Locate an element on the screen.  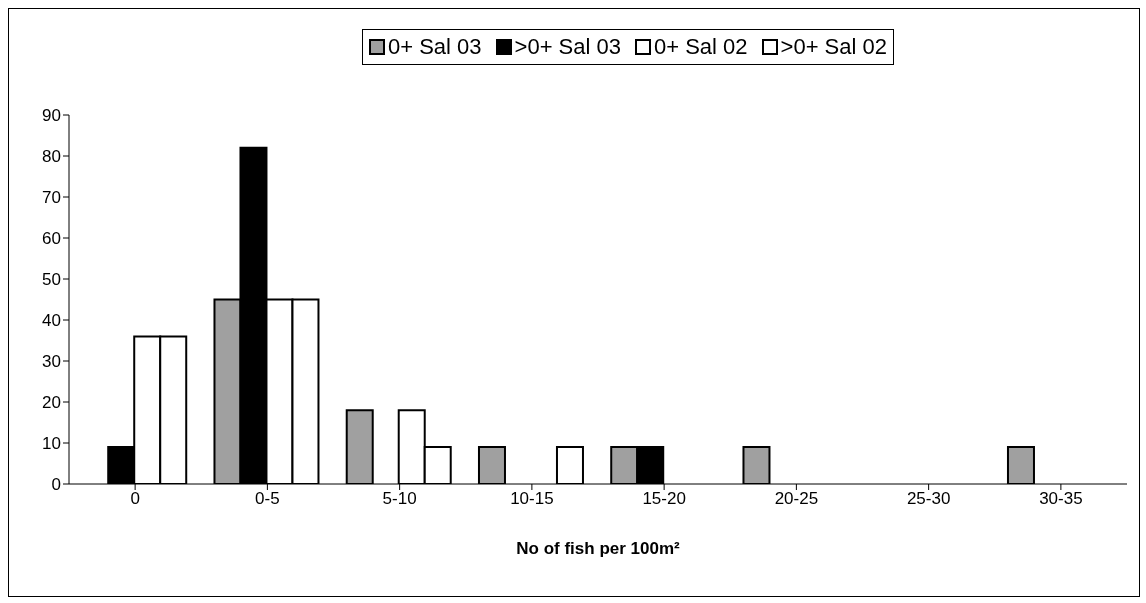
y-tick-label: 80 is located at coordinates (51, 157).